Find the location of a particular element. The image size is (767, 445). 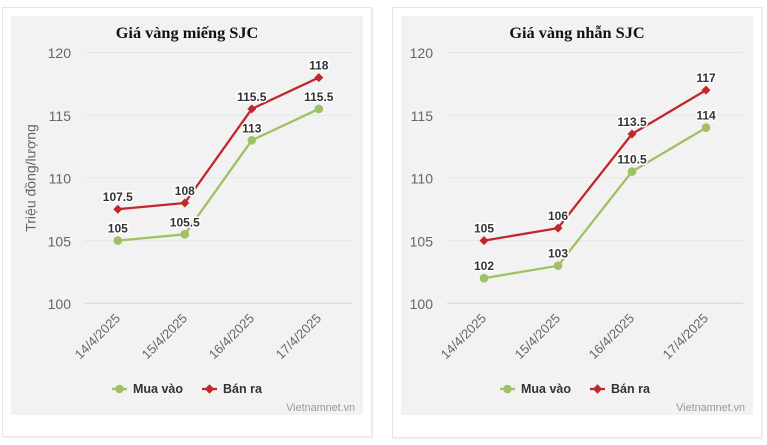

svg-text: 110.5 is located at coordinates (632, 160).